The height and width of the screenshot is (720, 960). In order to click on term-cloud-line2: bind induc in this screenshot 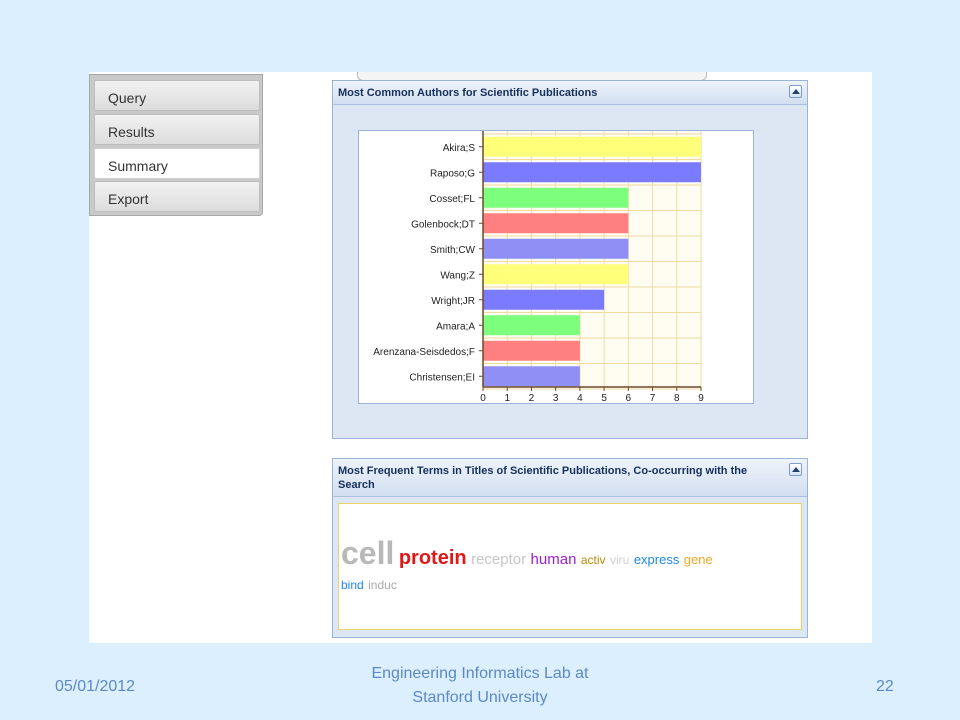, I will do `click(369, 585)`.